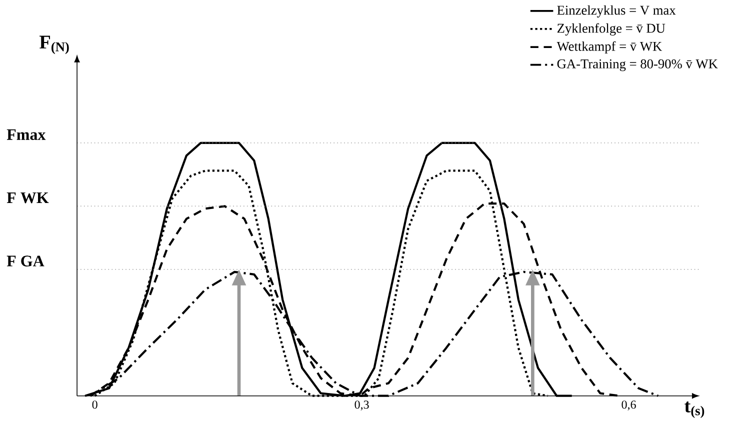 This screenshot has height=433, width=739. Describe the element at coordinates (27, 198) in the screenshot. I see `ref-line-label: F WK` at that location.